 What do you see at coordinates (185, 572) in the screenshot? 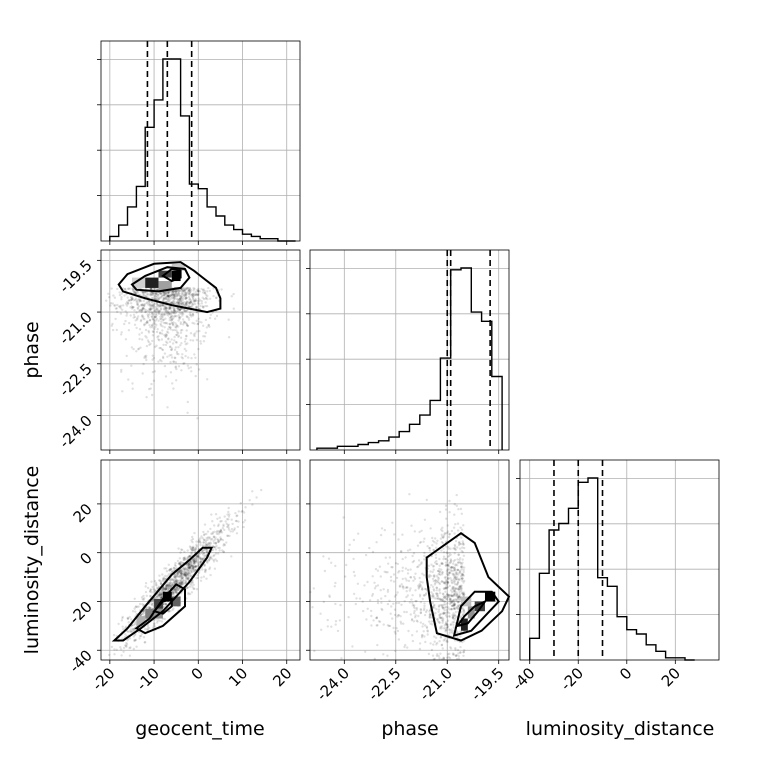
I see `scatter-luminosity_distance-vs-geocent_time` at bounding box center [185, 572].